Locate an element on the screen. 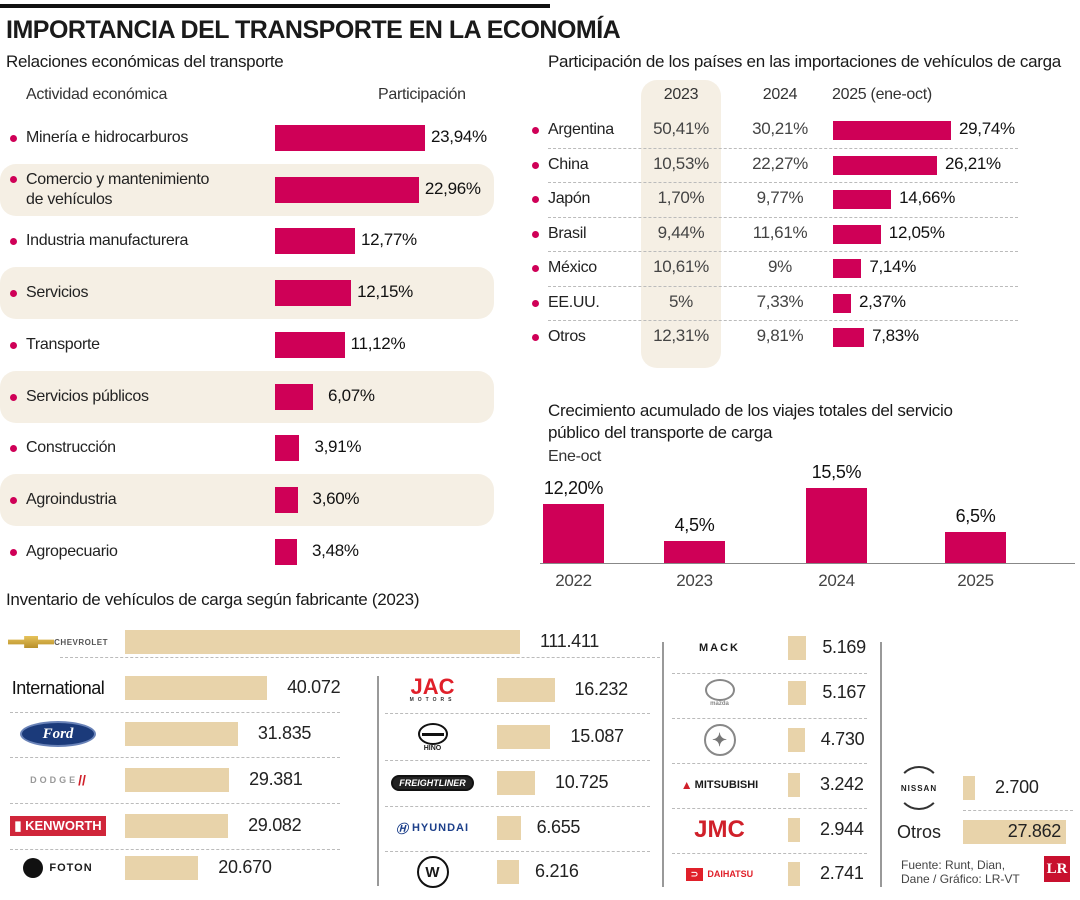 Image resolution: width=1080 pixels, height=900 pixels. activity-label: Servicios públicos is located at coordinates (87, 397).